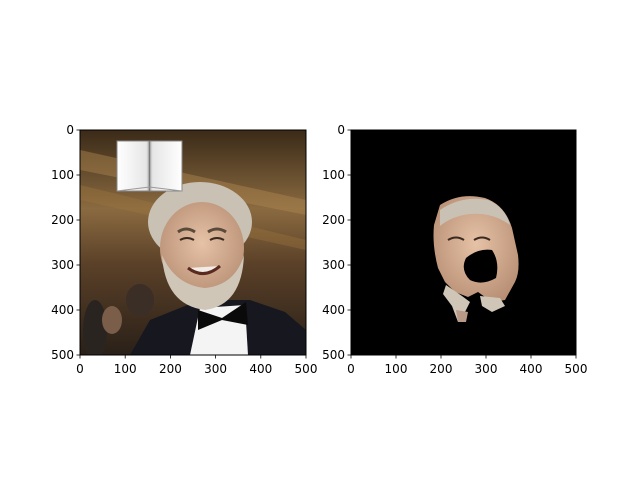  What do you see at coordinates (62, 265) in the screenshot?
I see `photo-y-tick-label-3: 300` at bounding box center [62, 265].